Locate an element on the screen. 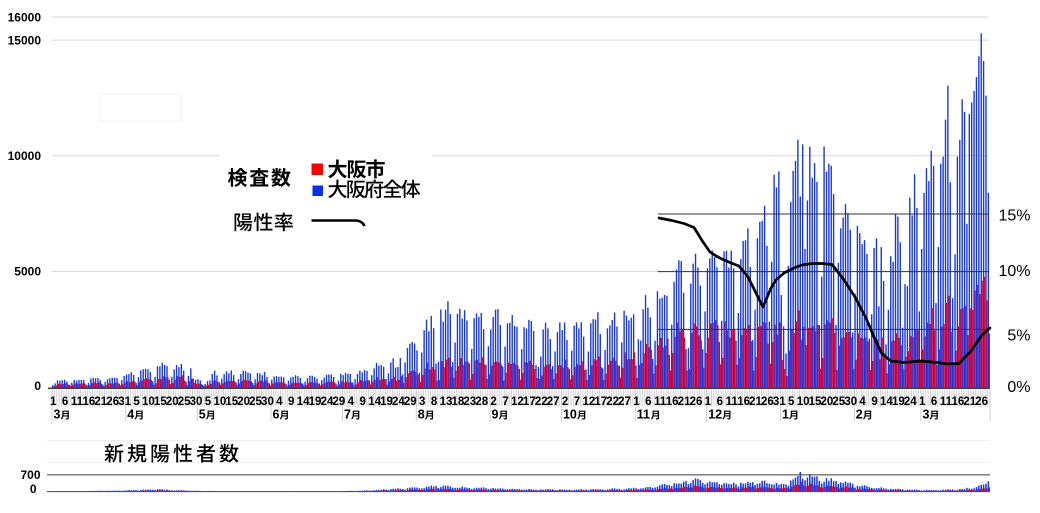 This screenshot has height=513, width=1040. svg-text: 5% is located at coordinates (1018, 336).